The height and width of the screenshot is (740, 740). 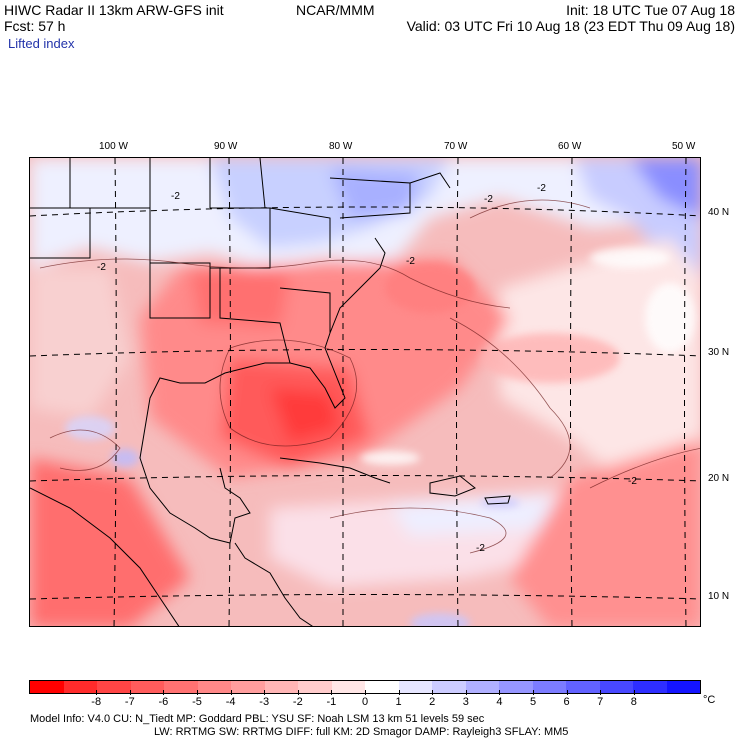 What do you see at coordinates (719, 212) in the screenshot?
I see `lat-label-40n: 40 N` at bounding box center [719, 212].